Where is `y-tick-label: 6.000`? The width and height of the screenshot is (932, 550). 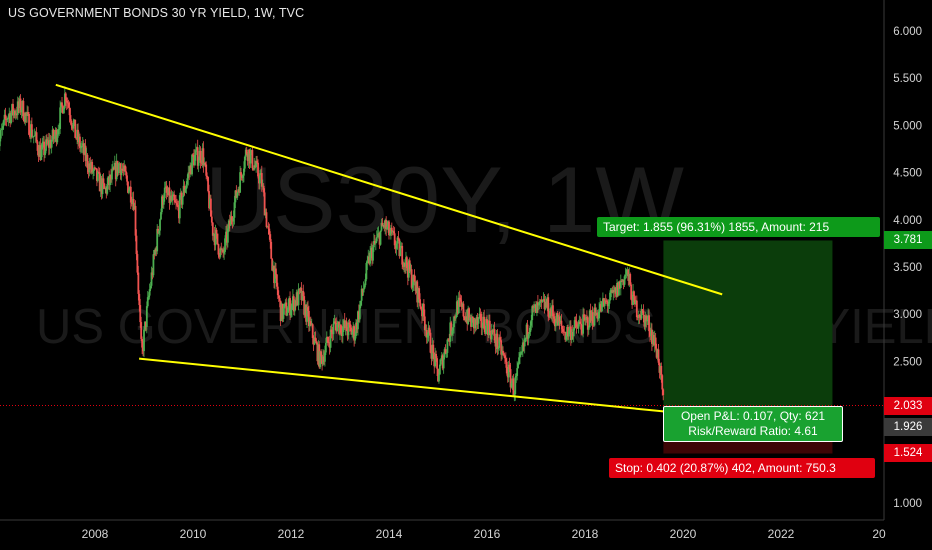 y-tick-label: 6.000 is located at coordinates (907, 32).